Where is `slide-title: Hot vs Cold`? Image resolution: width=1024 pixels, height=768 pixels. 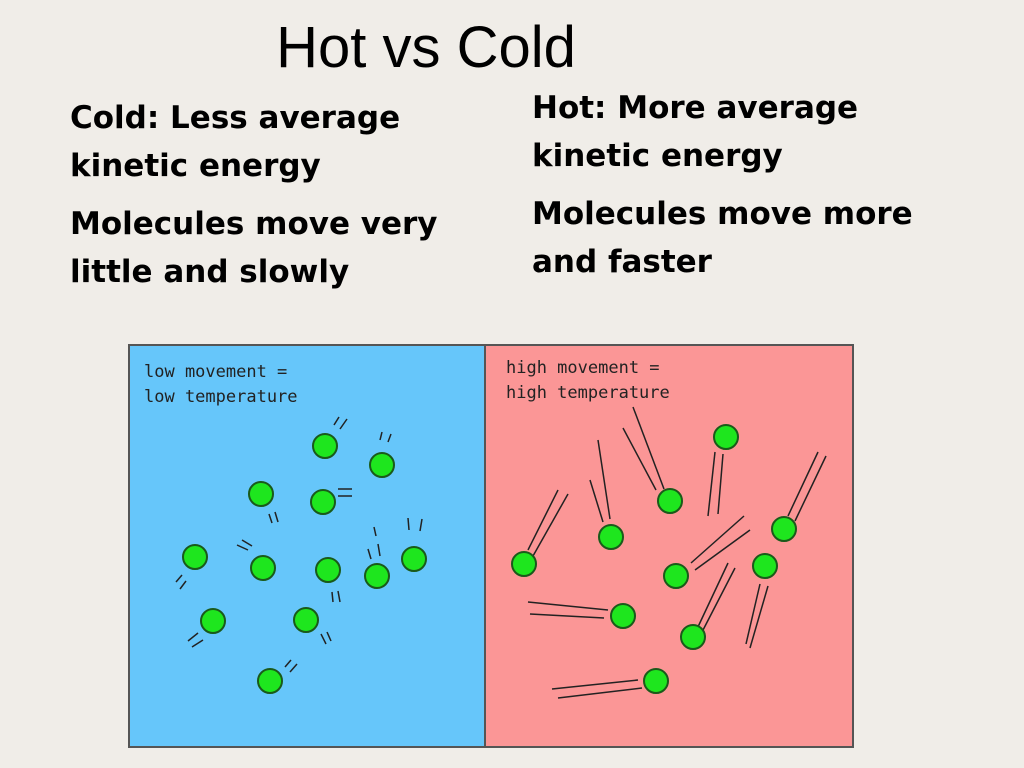 slide-title: Hot vs Cold is located at coordinates (426, 47).